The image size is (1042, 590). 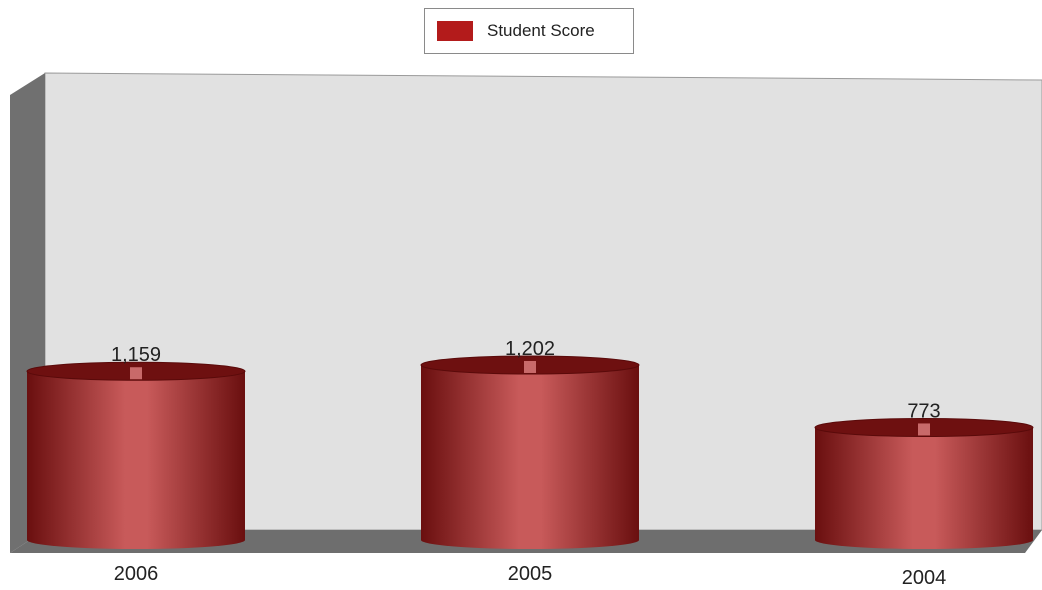 What do you see at coordinates (530, 574) in the screenshot?
I see `x-tick-label: 2005` at bounding box center [530, 574].